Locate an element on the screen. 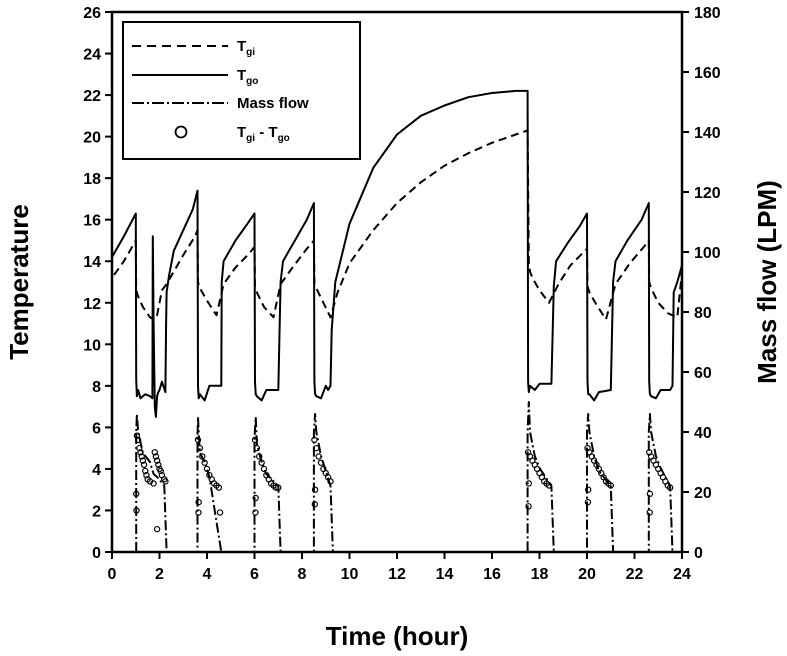 This screenshot has height=656, width=787. y-tick-label: 18 is located at coordinates (92, 179).